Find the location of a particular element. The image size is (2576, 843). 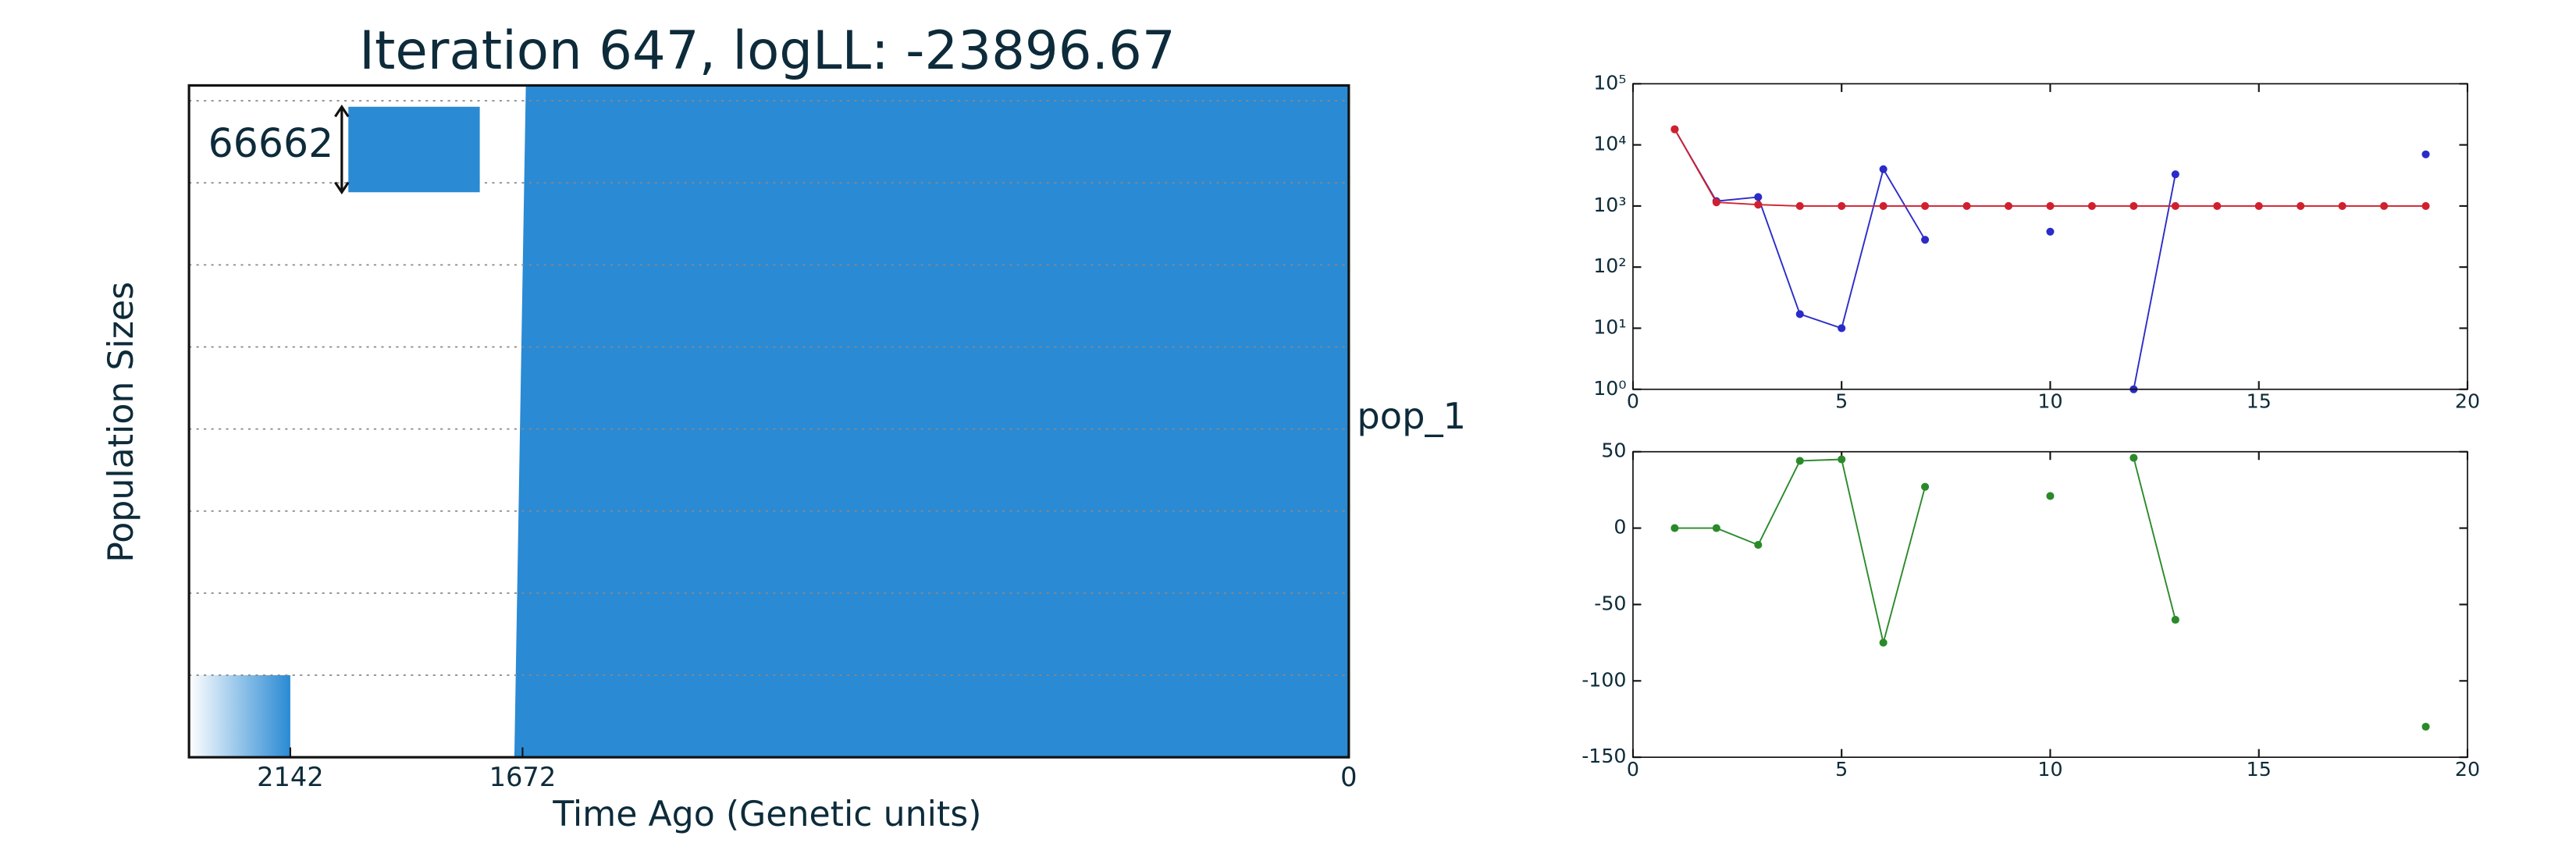

x-tick-label: 1672 is located at coordinates (523, 777).